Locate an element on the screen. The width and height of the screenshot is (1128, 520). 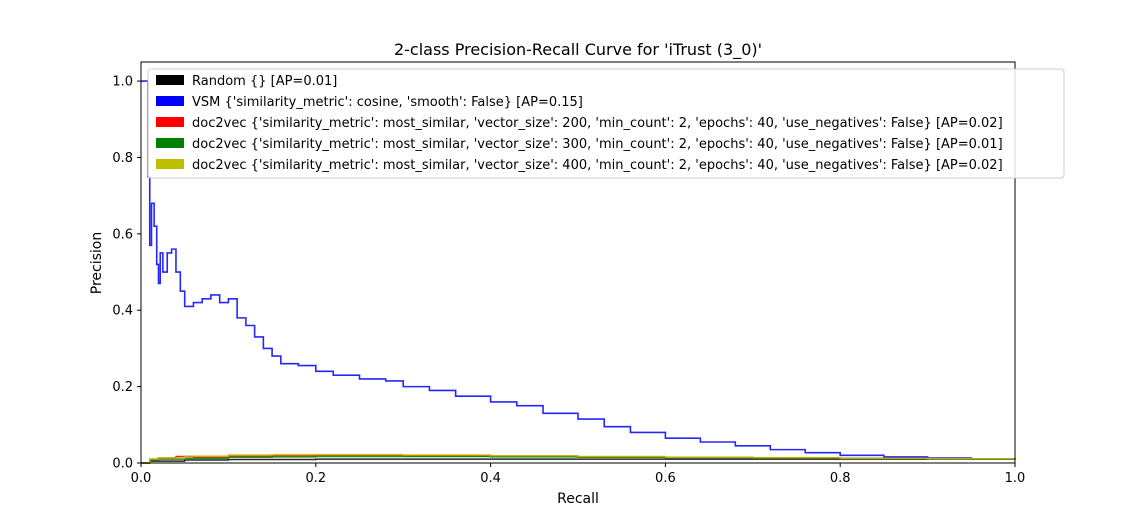
y-tick-label: 0.6 is located at coordinates (122, 234).